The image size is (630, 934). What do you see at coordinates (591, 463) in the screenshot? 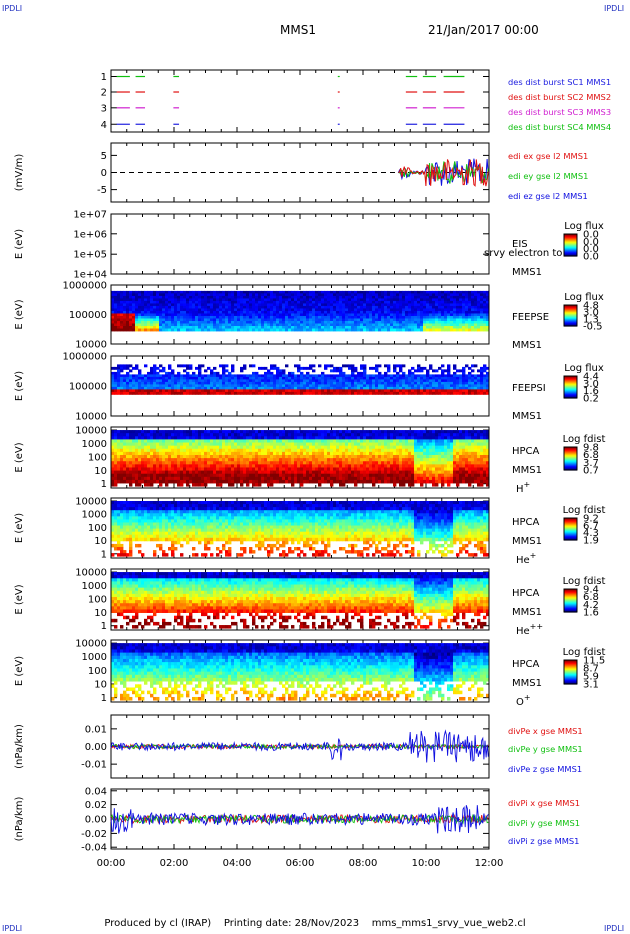
I see `colorbar-tick-label: 3.7` at bounding box center [591, 463].